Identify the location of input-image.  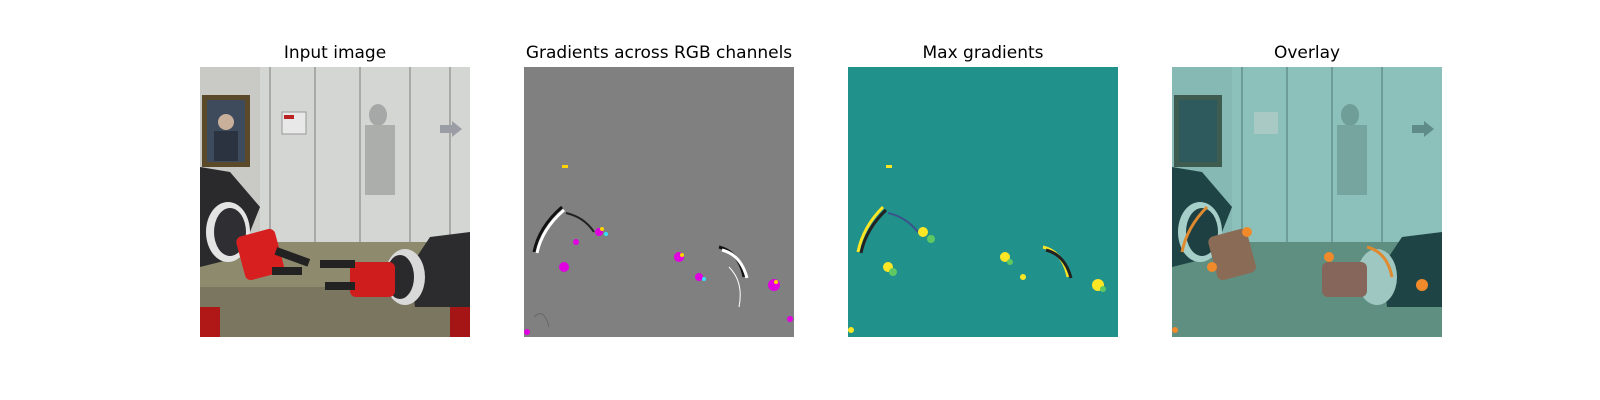
(335, 202).